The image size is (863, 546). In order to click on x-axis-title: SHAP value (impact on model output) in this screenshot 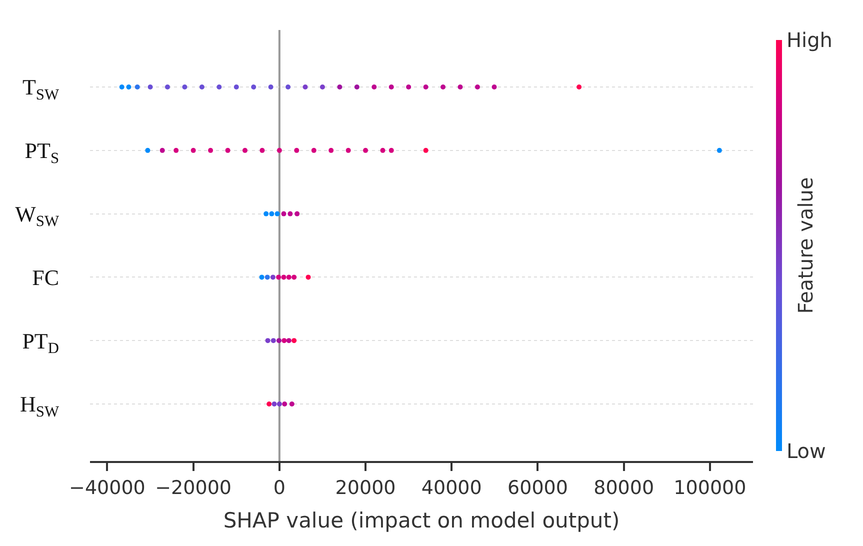, I will do `click(421, 520)`.